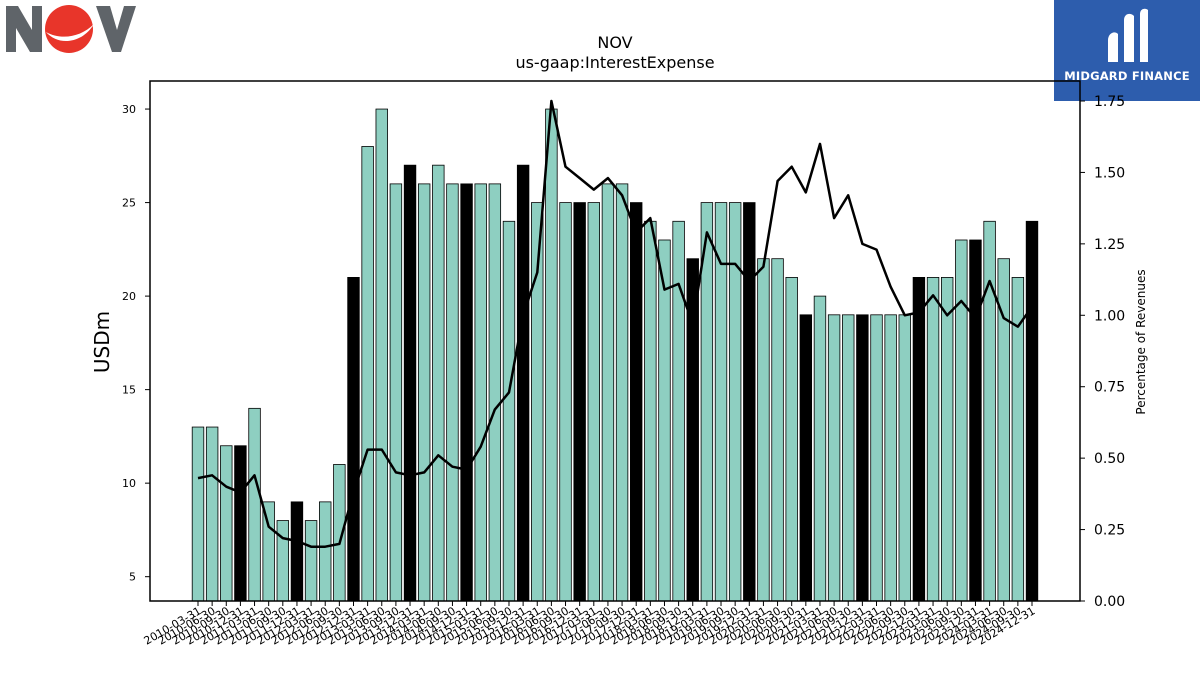 The width and height of the screenshot is (1200, 675). Describe the element at coordinates (1109, 102) in the screenshot. I see `y2-tick-label: 1.75` at that location.